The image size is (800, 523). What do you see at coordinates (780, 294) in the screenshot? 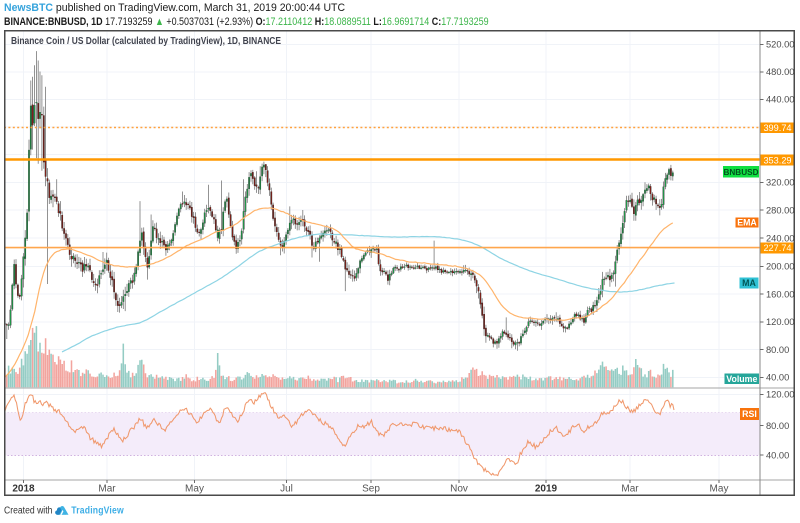
I see `svg-text: 160.00` at bounding box center [780, 294].